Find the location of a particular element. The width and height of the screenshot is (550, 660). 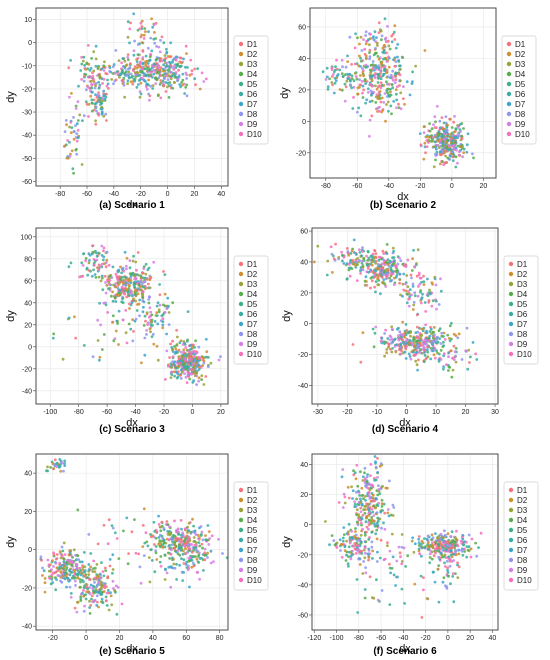

plot-frame is located at coordinates (405, 316).